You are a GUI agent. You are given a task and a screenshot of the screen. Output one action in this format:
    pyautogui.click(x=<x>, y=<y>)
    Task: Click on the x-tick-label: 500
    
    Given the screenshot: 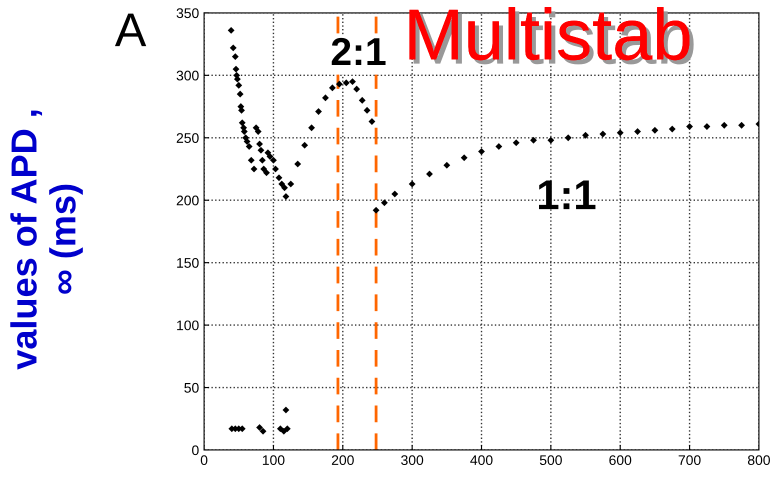 What is the action you would take?
    pyautogui.click(x=551, y=460)
    